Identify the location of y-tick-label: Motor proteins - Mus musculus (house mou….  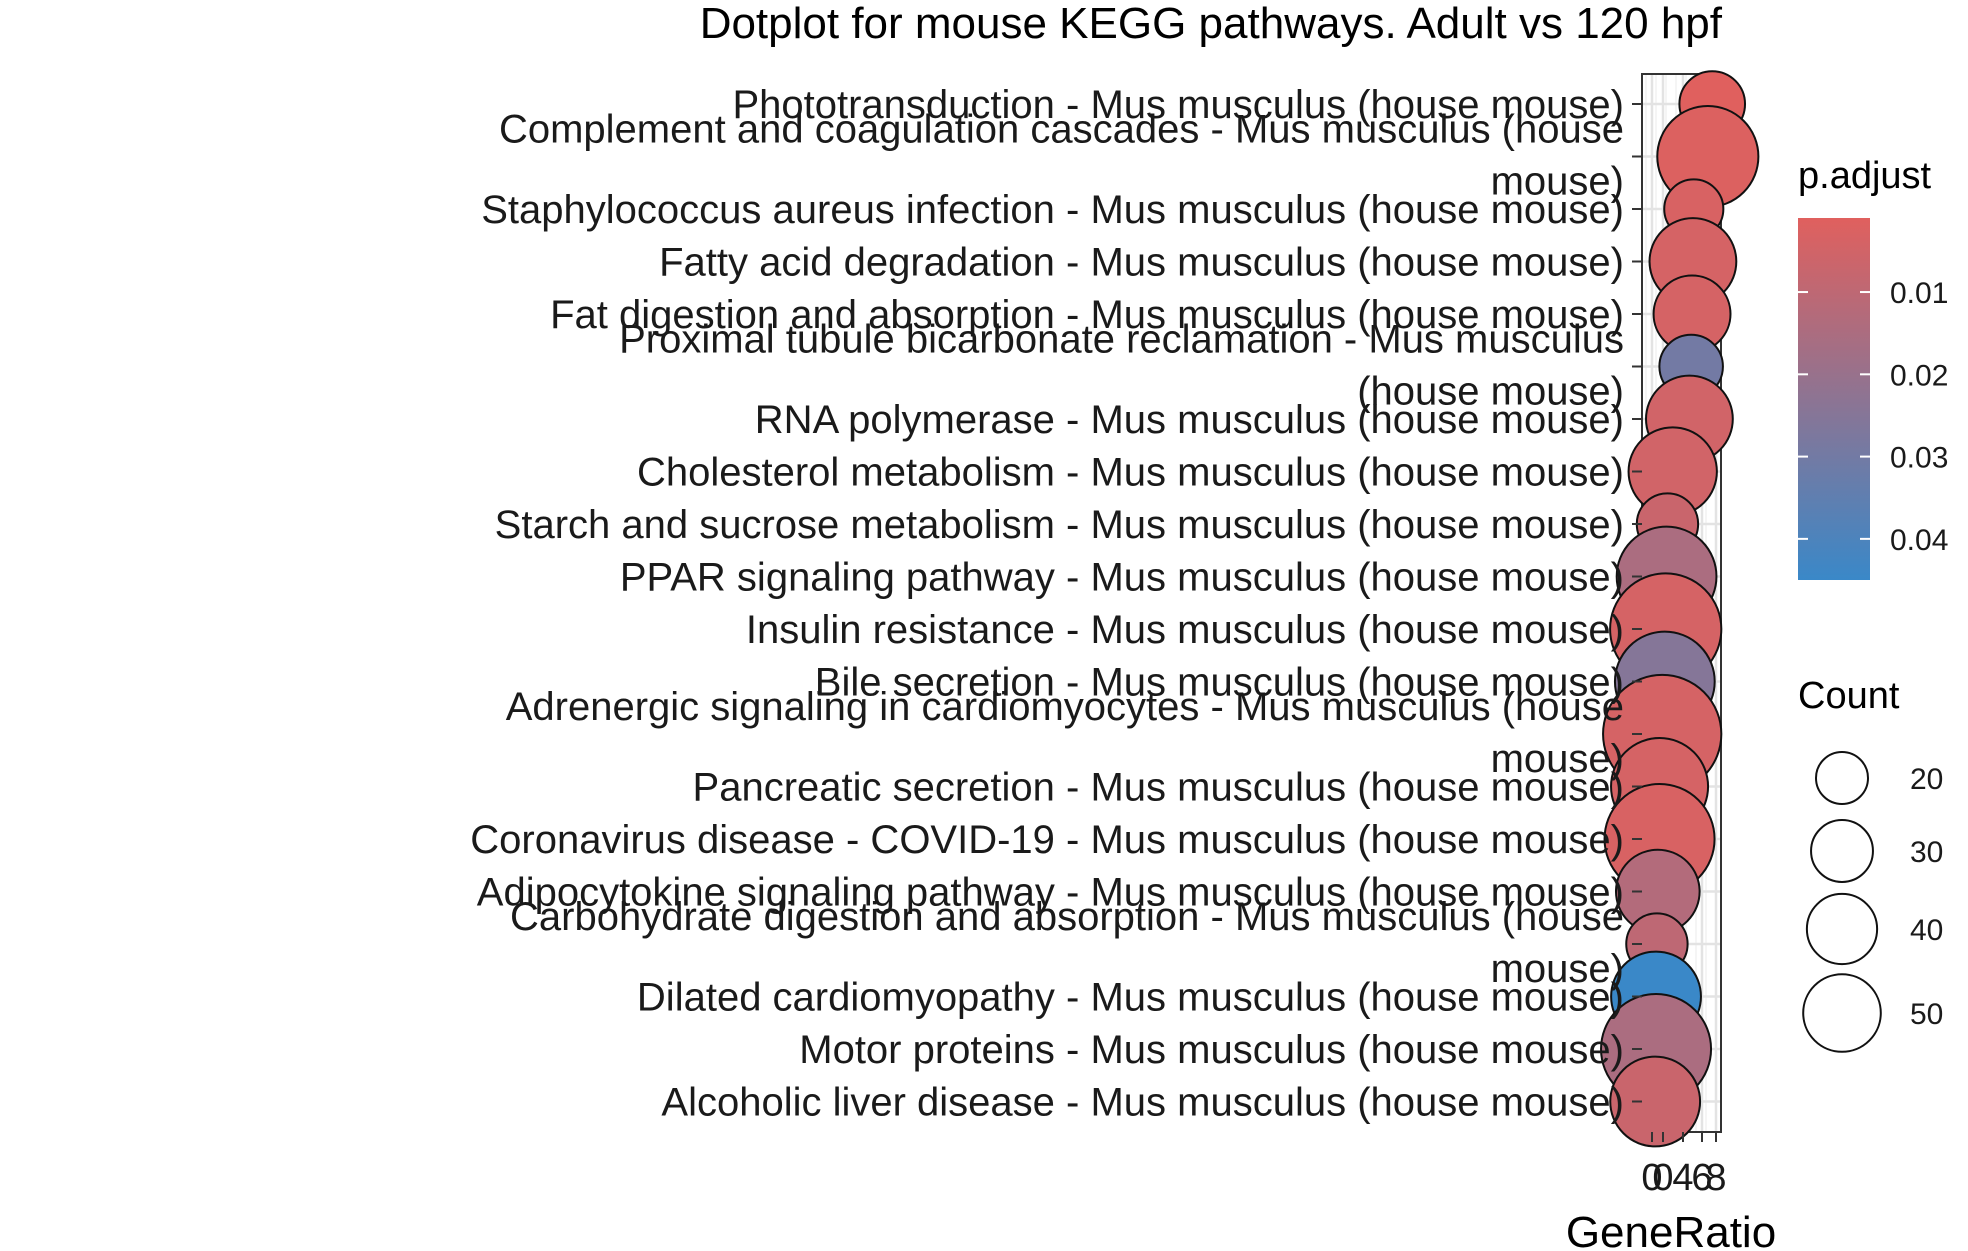
(1211, 1050).